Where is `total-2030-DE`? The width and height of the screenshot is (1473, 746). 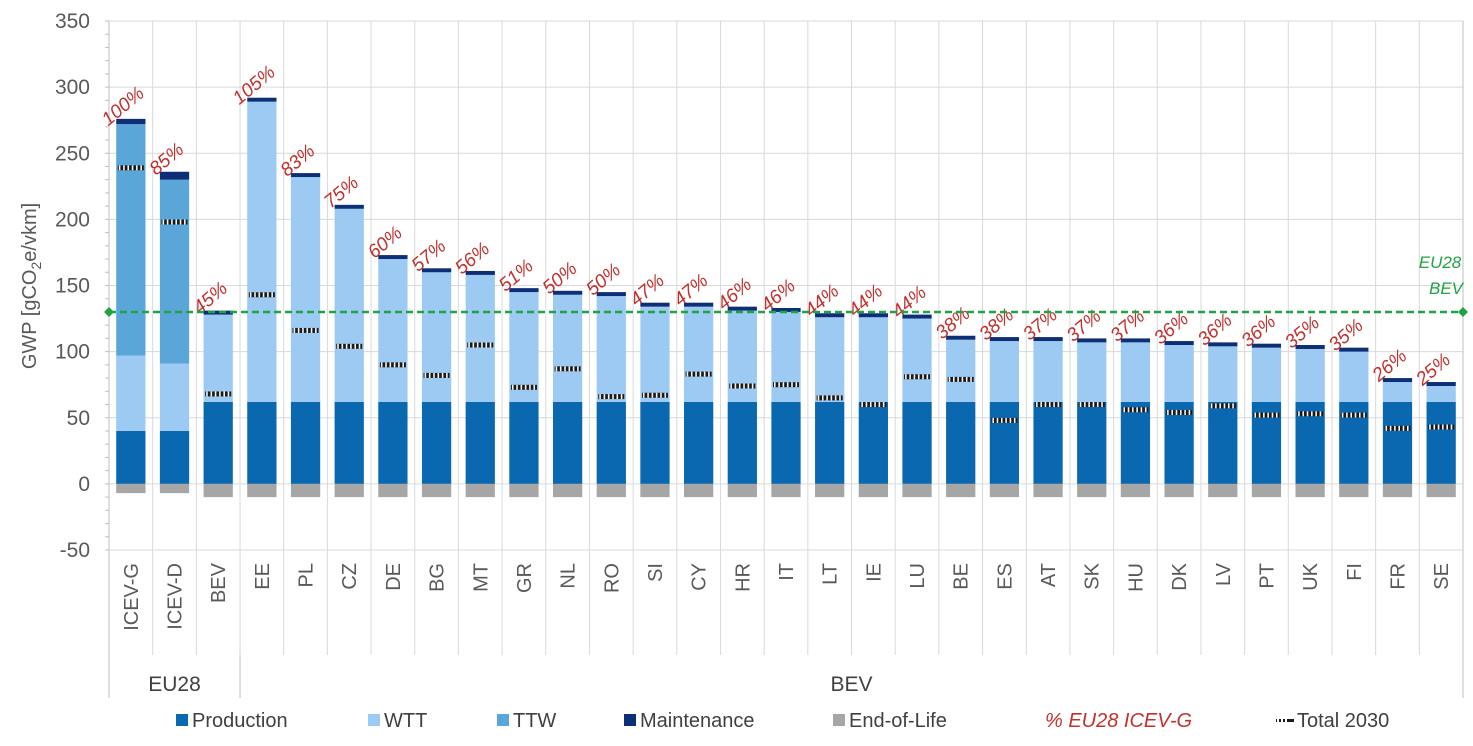
total-2030-DE is located at coordinates (392, 365).